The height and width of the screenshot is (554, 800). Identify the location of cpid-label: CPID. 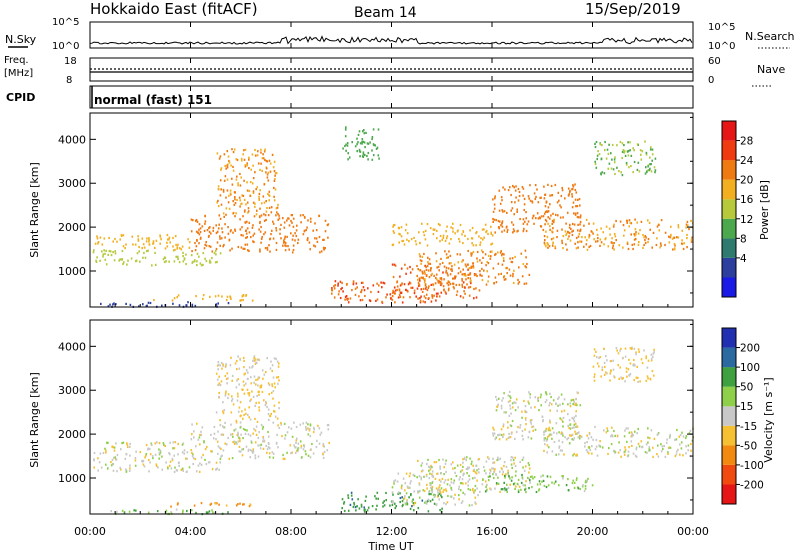
(20, 97).